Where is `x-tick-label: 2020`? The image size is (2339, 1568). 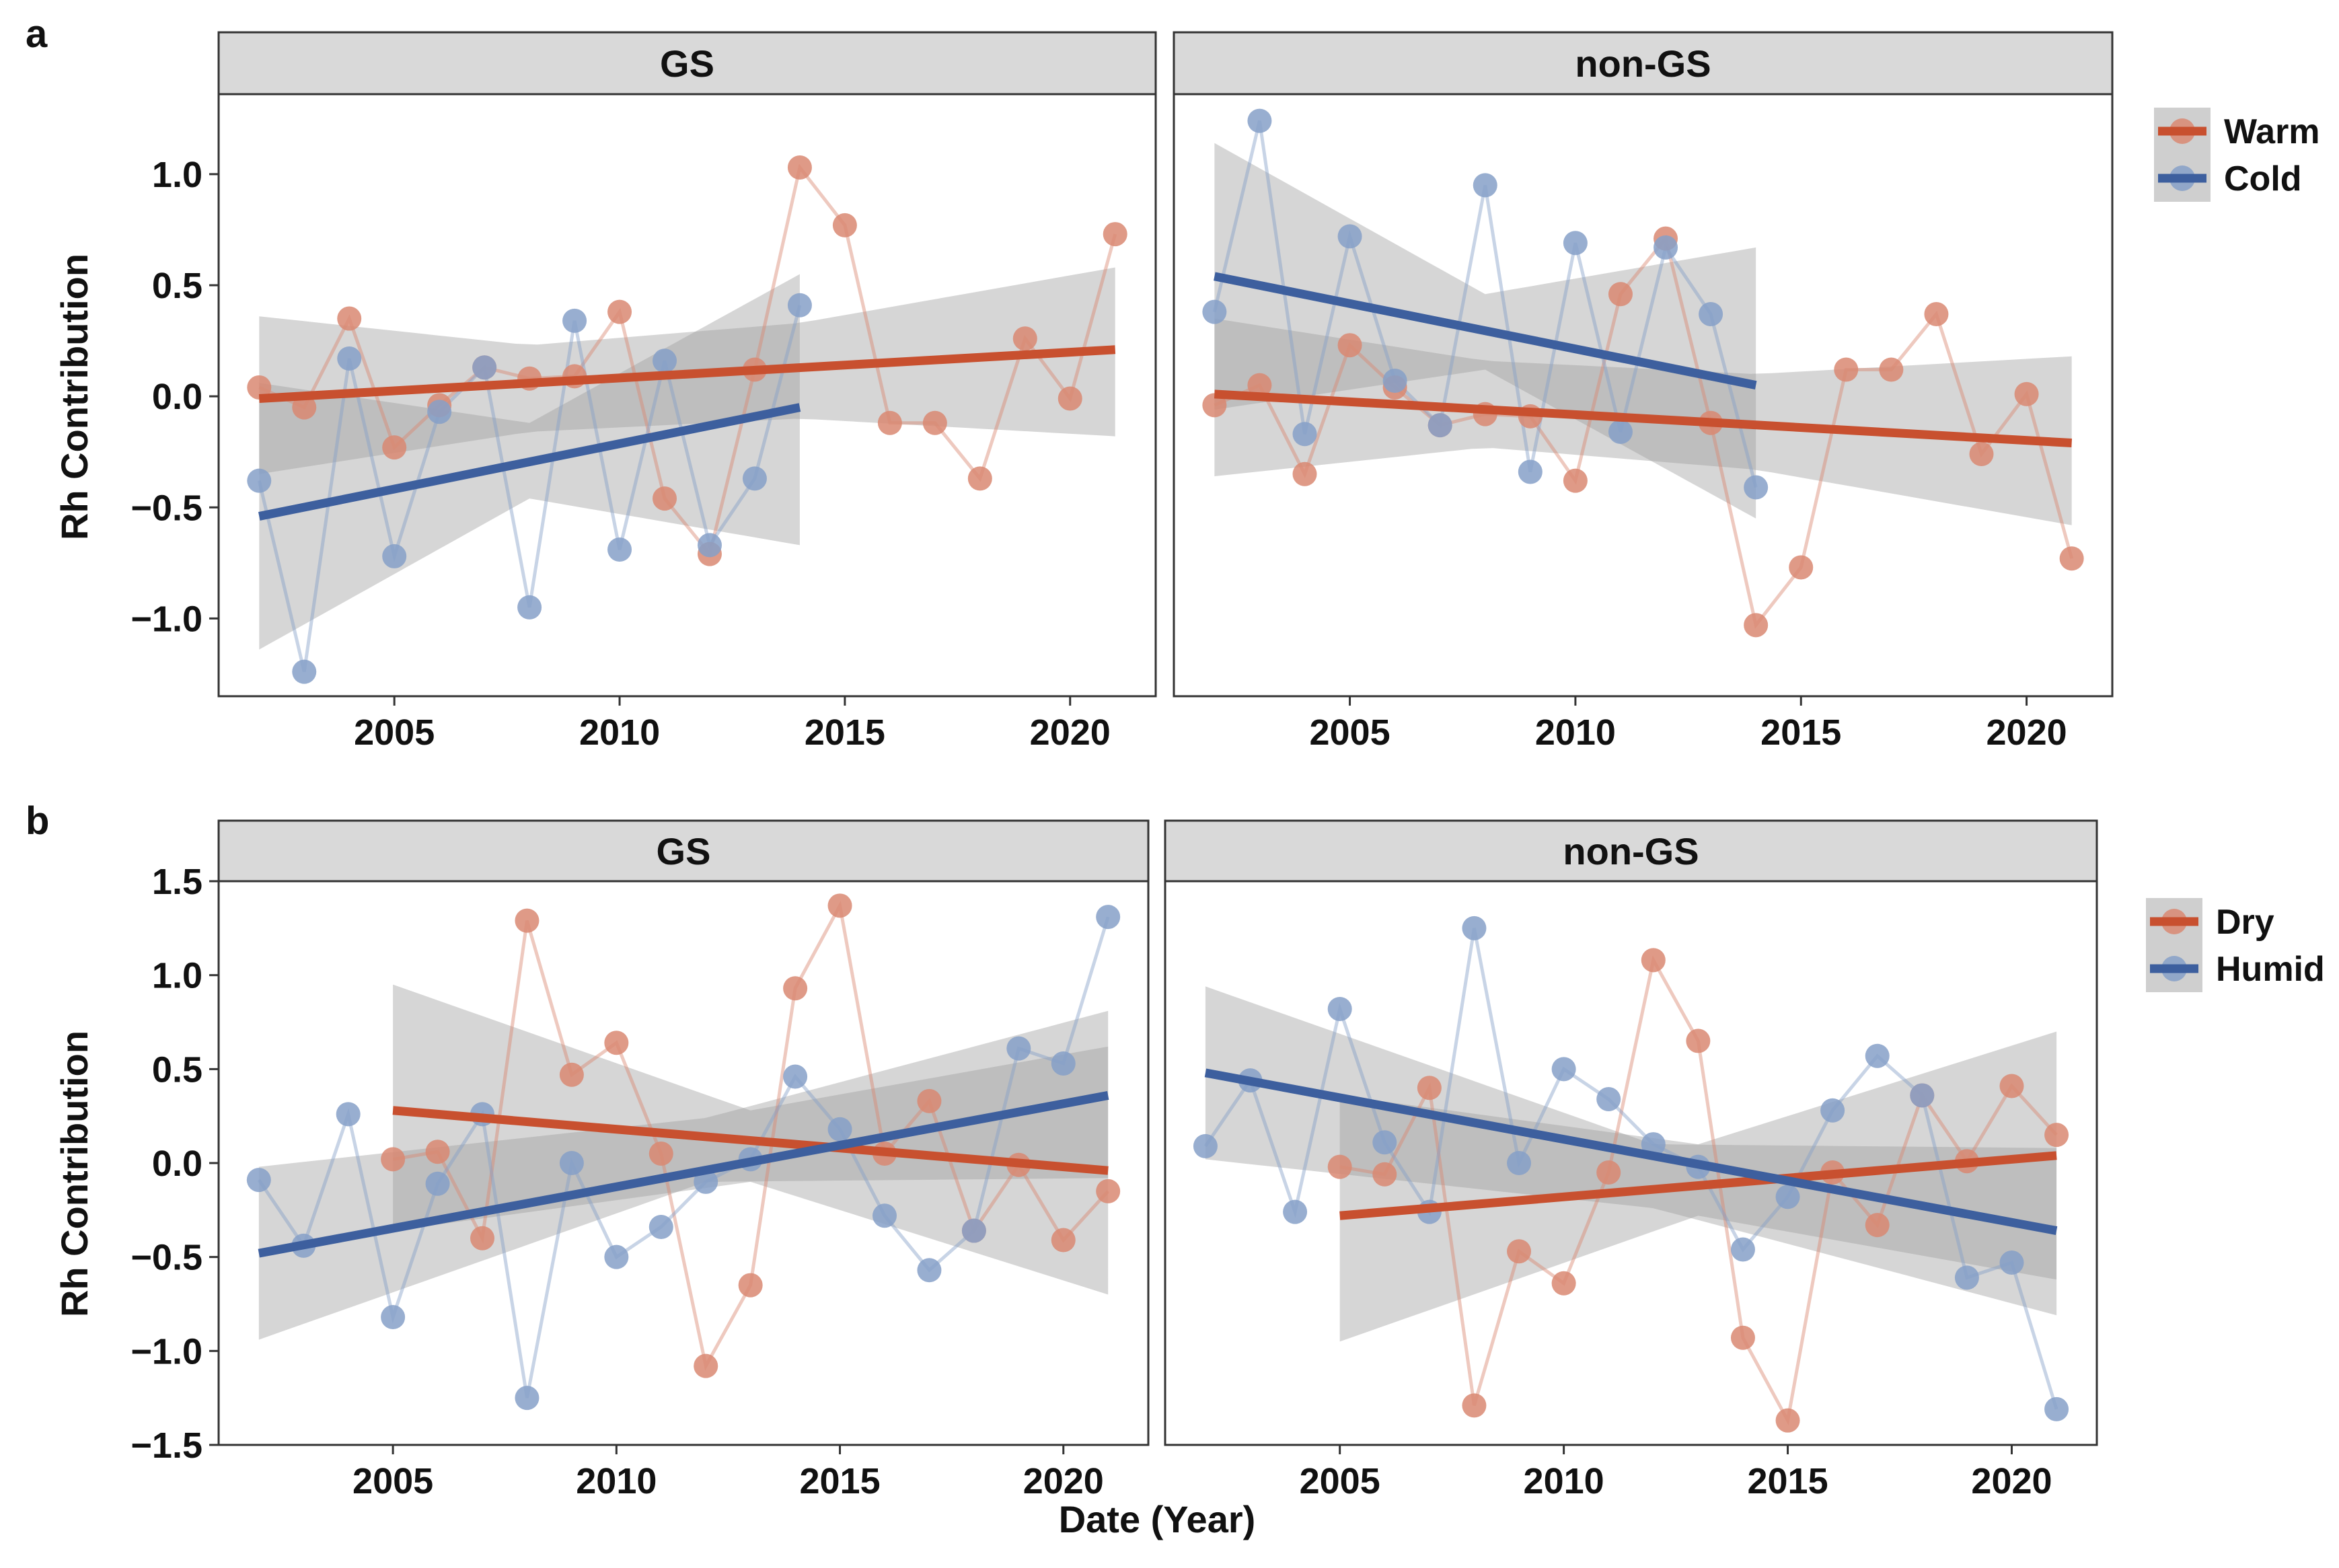 x-tick-label: 2020 is located at coordinates (1063, 1481).